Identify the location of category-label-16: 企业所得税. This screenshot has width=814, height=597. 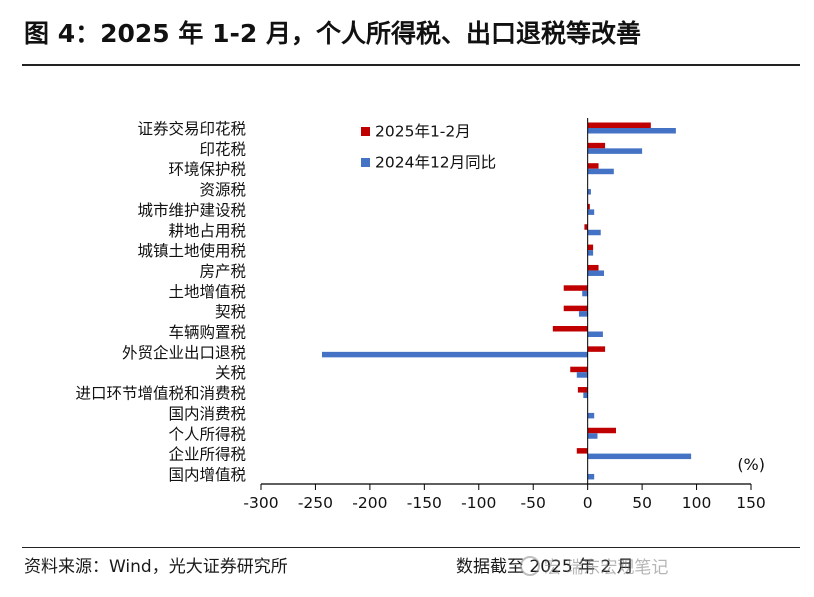
(207, 455).